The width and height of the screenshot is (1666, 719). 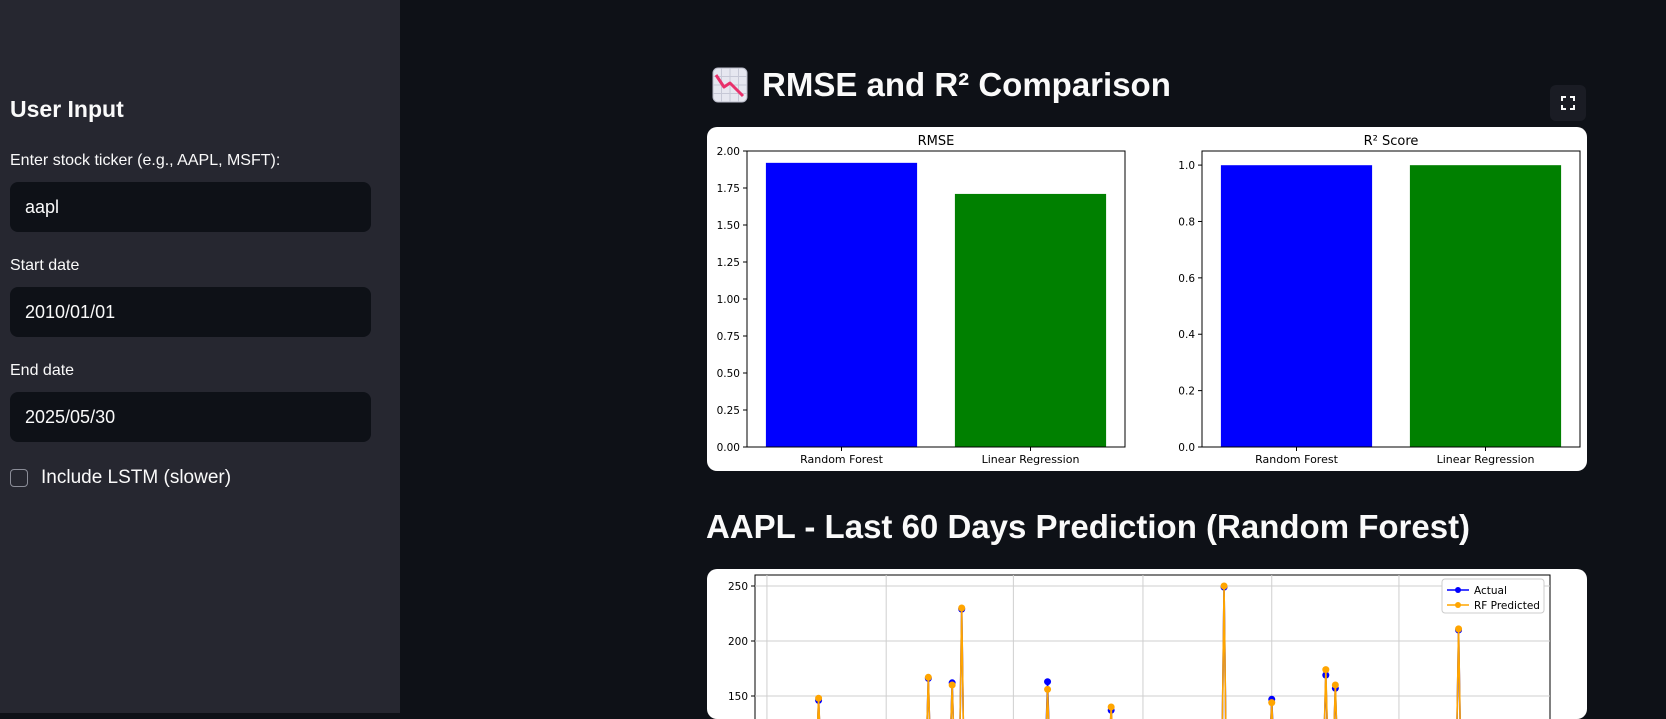 What do you see at coordinates (42, 370) in the screenshot?
I see `end-date-label: End date` at bounding box center [42, 370].